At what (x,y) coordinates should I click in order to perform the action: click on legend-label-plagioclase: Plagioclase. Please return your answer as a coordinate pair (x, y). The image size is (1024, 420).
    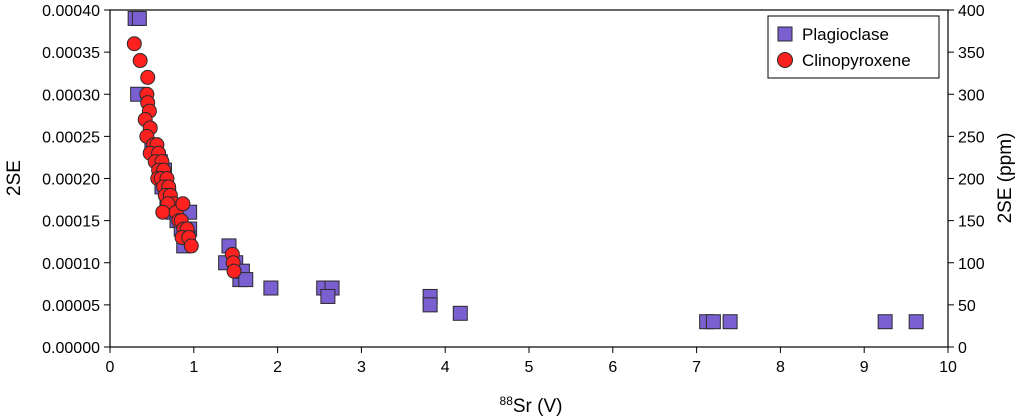
    Looking at the image, I should click on (845, 34).